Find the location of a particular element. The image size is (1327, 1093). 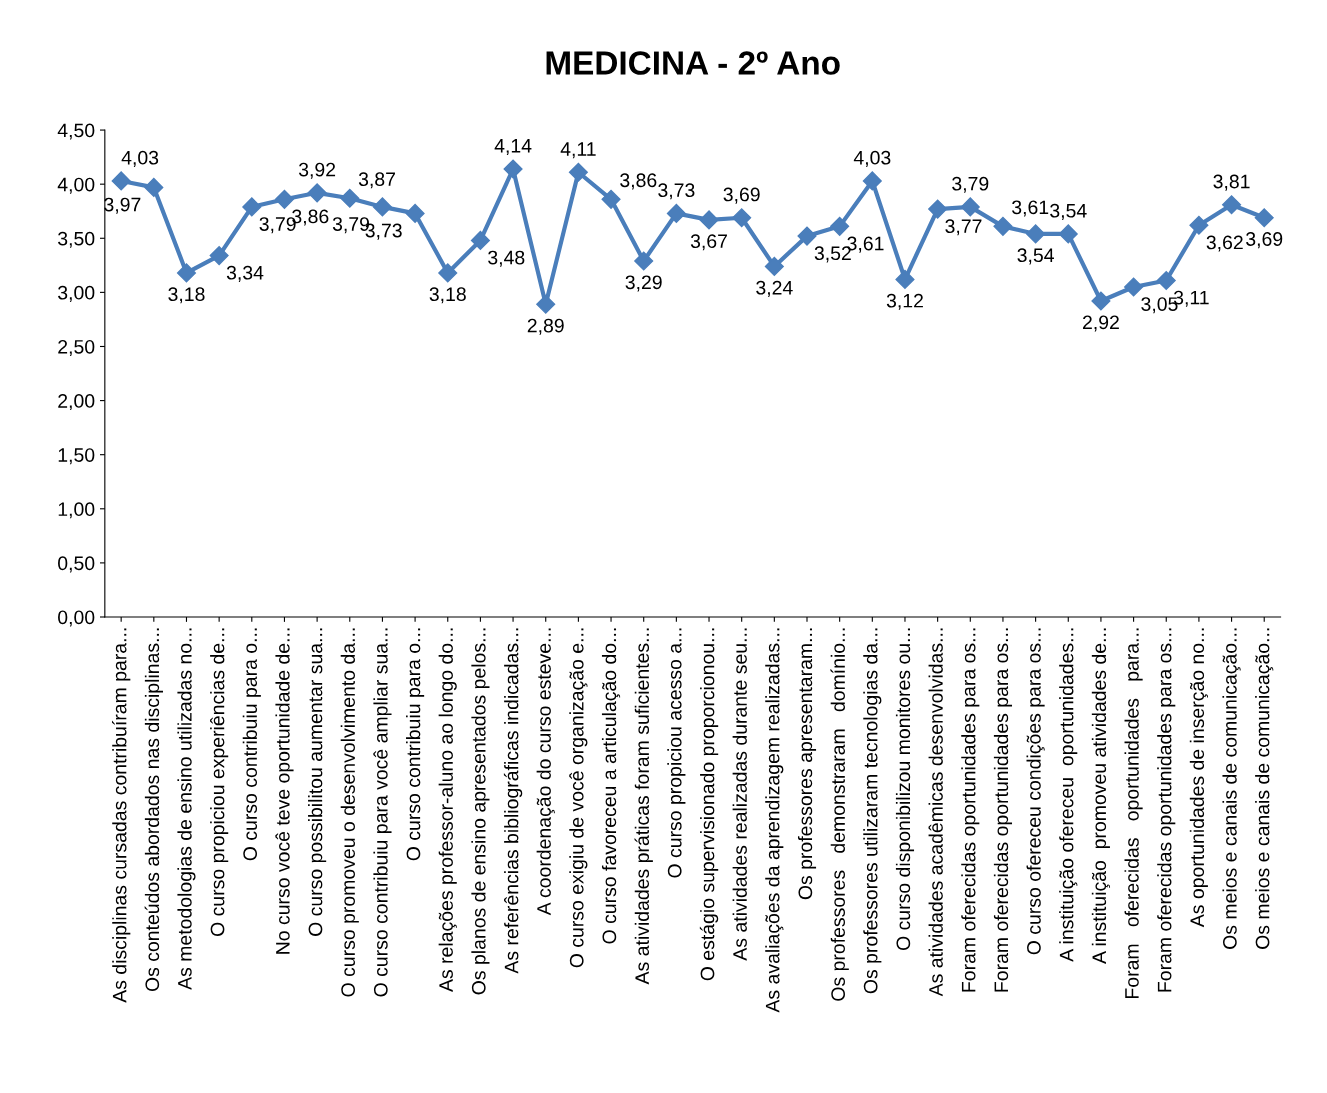

chart-title: MEDICINA - 2º Ano is located at coordinates (693, 63).